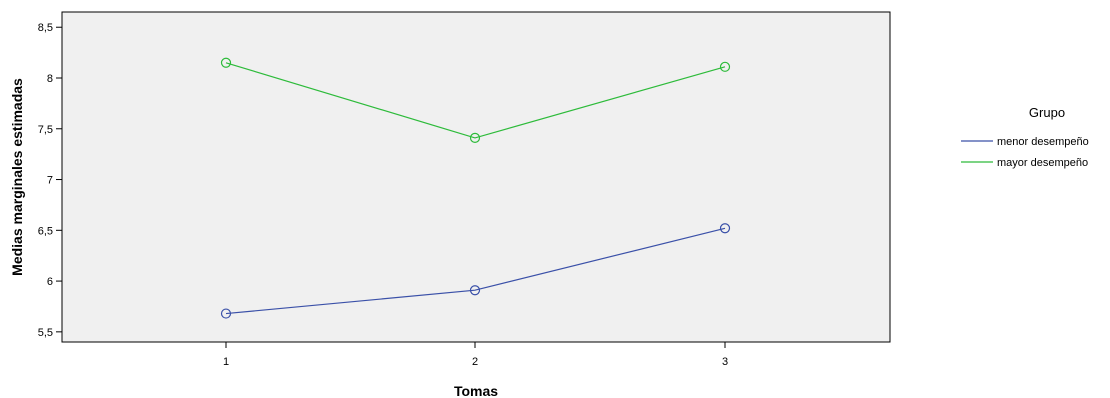 The image size is (1110, 398). I want to click on x-tick-label: 2, so click(475, 362).